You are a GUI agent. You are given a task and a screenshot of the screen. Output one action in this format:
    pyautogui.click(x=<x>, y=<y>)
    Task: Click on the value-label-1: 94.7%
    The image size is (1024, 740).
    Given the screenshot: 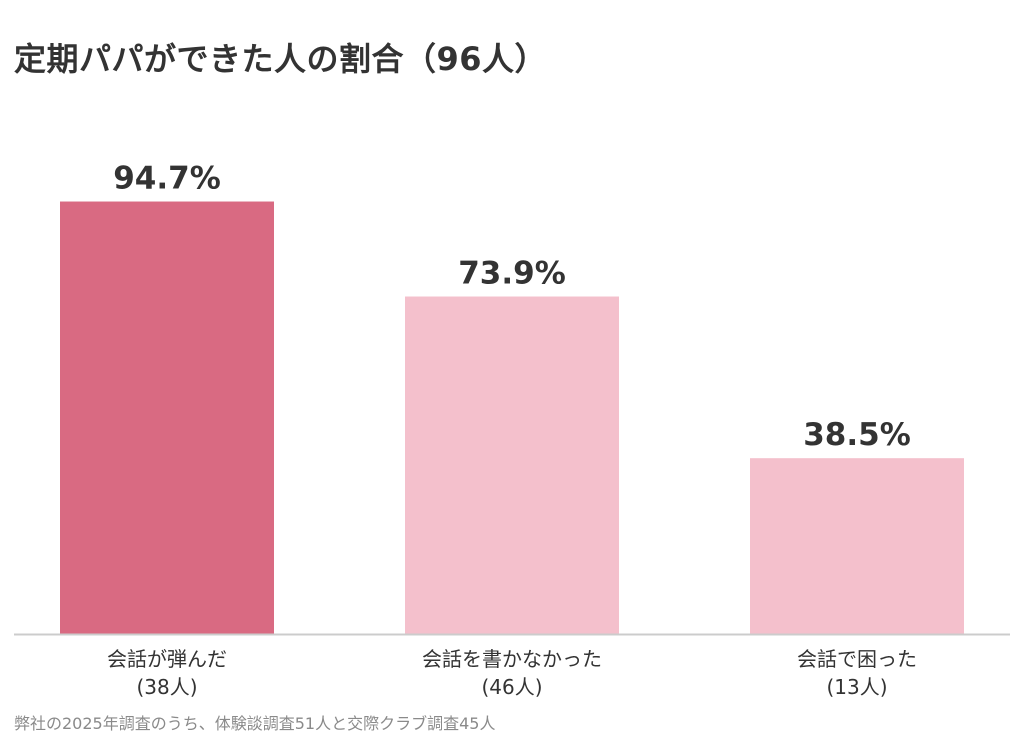 What is the action you would take?
    pyautogui.click(x=167, y=179)
    